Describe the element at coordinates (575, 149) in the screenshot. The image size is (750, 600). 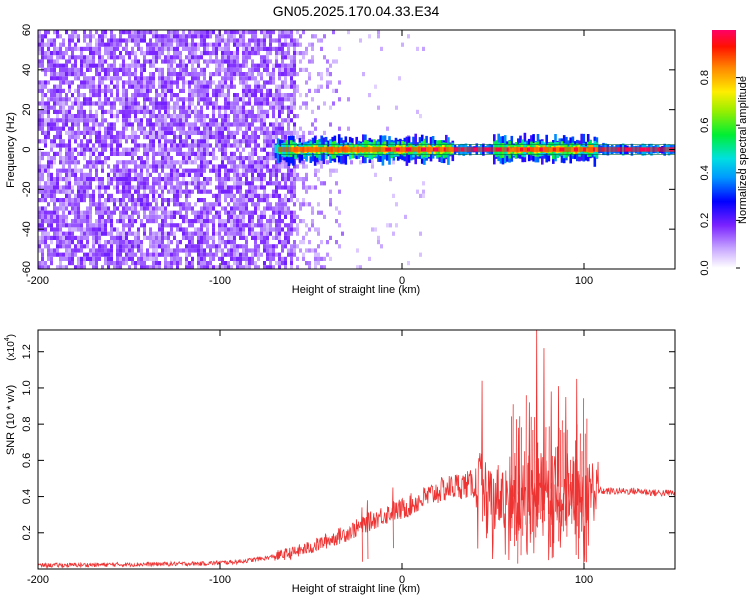
I see `peak-cell` at that location.